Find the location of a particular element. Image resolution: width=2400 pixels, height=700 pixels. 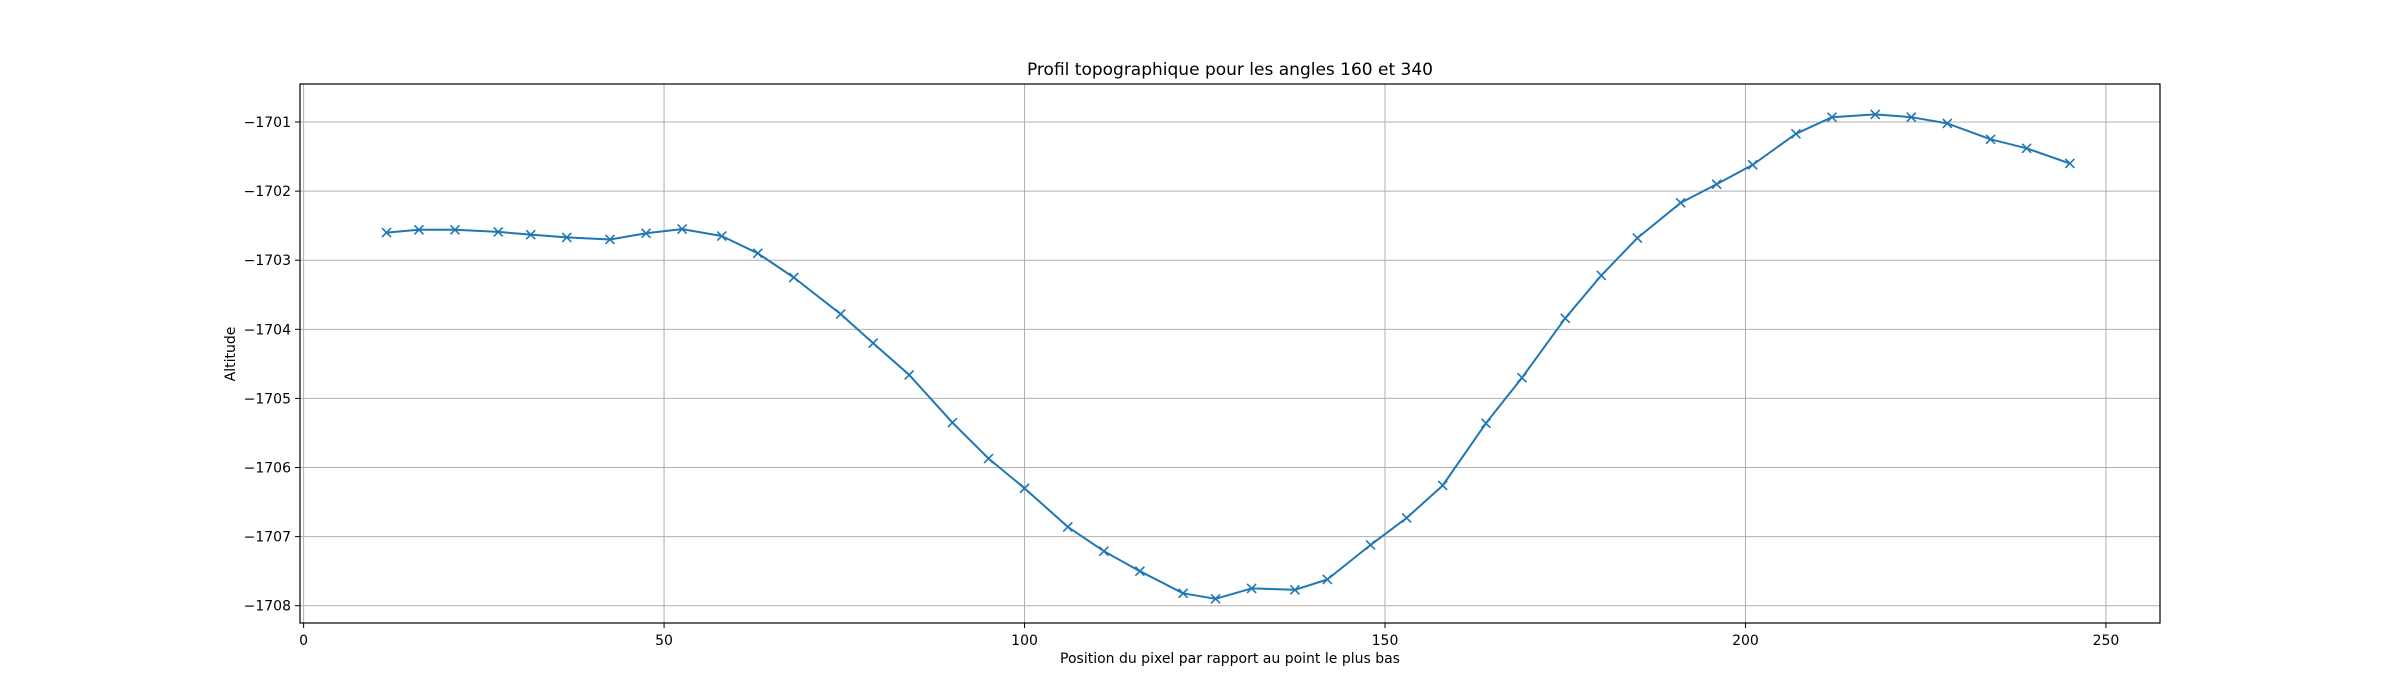

y-axis-label: Altitude is located at coordinates (231, 354).